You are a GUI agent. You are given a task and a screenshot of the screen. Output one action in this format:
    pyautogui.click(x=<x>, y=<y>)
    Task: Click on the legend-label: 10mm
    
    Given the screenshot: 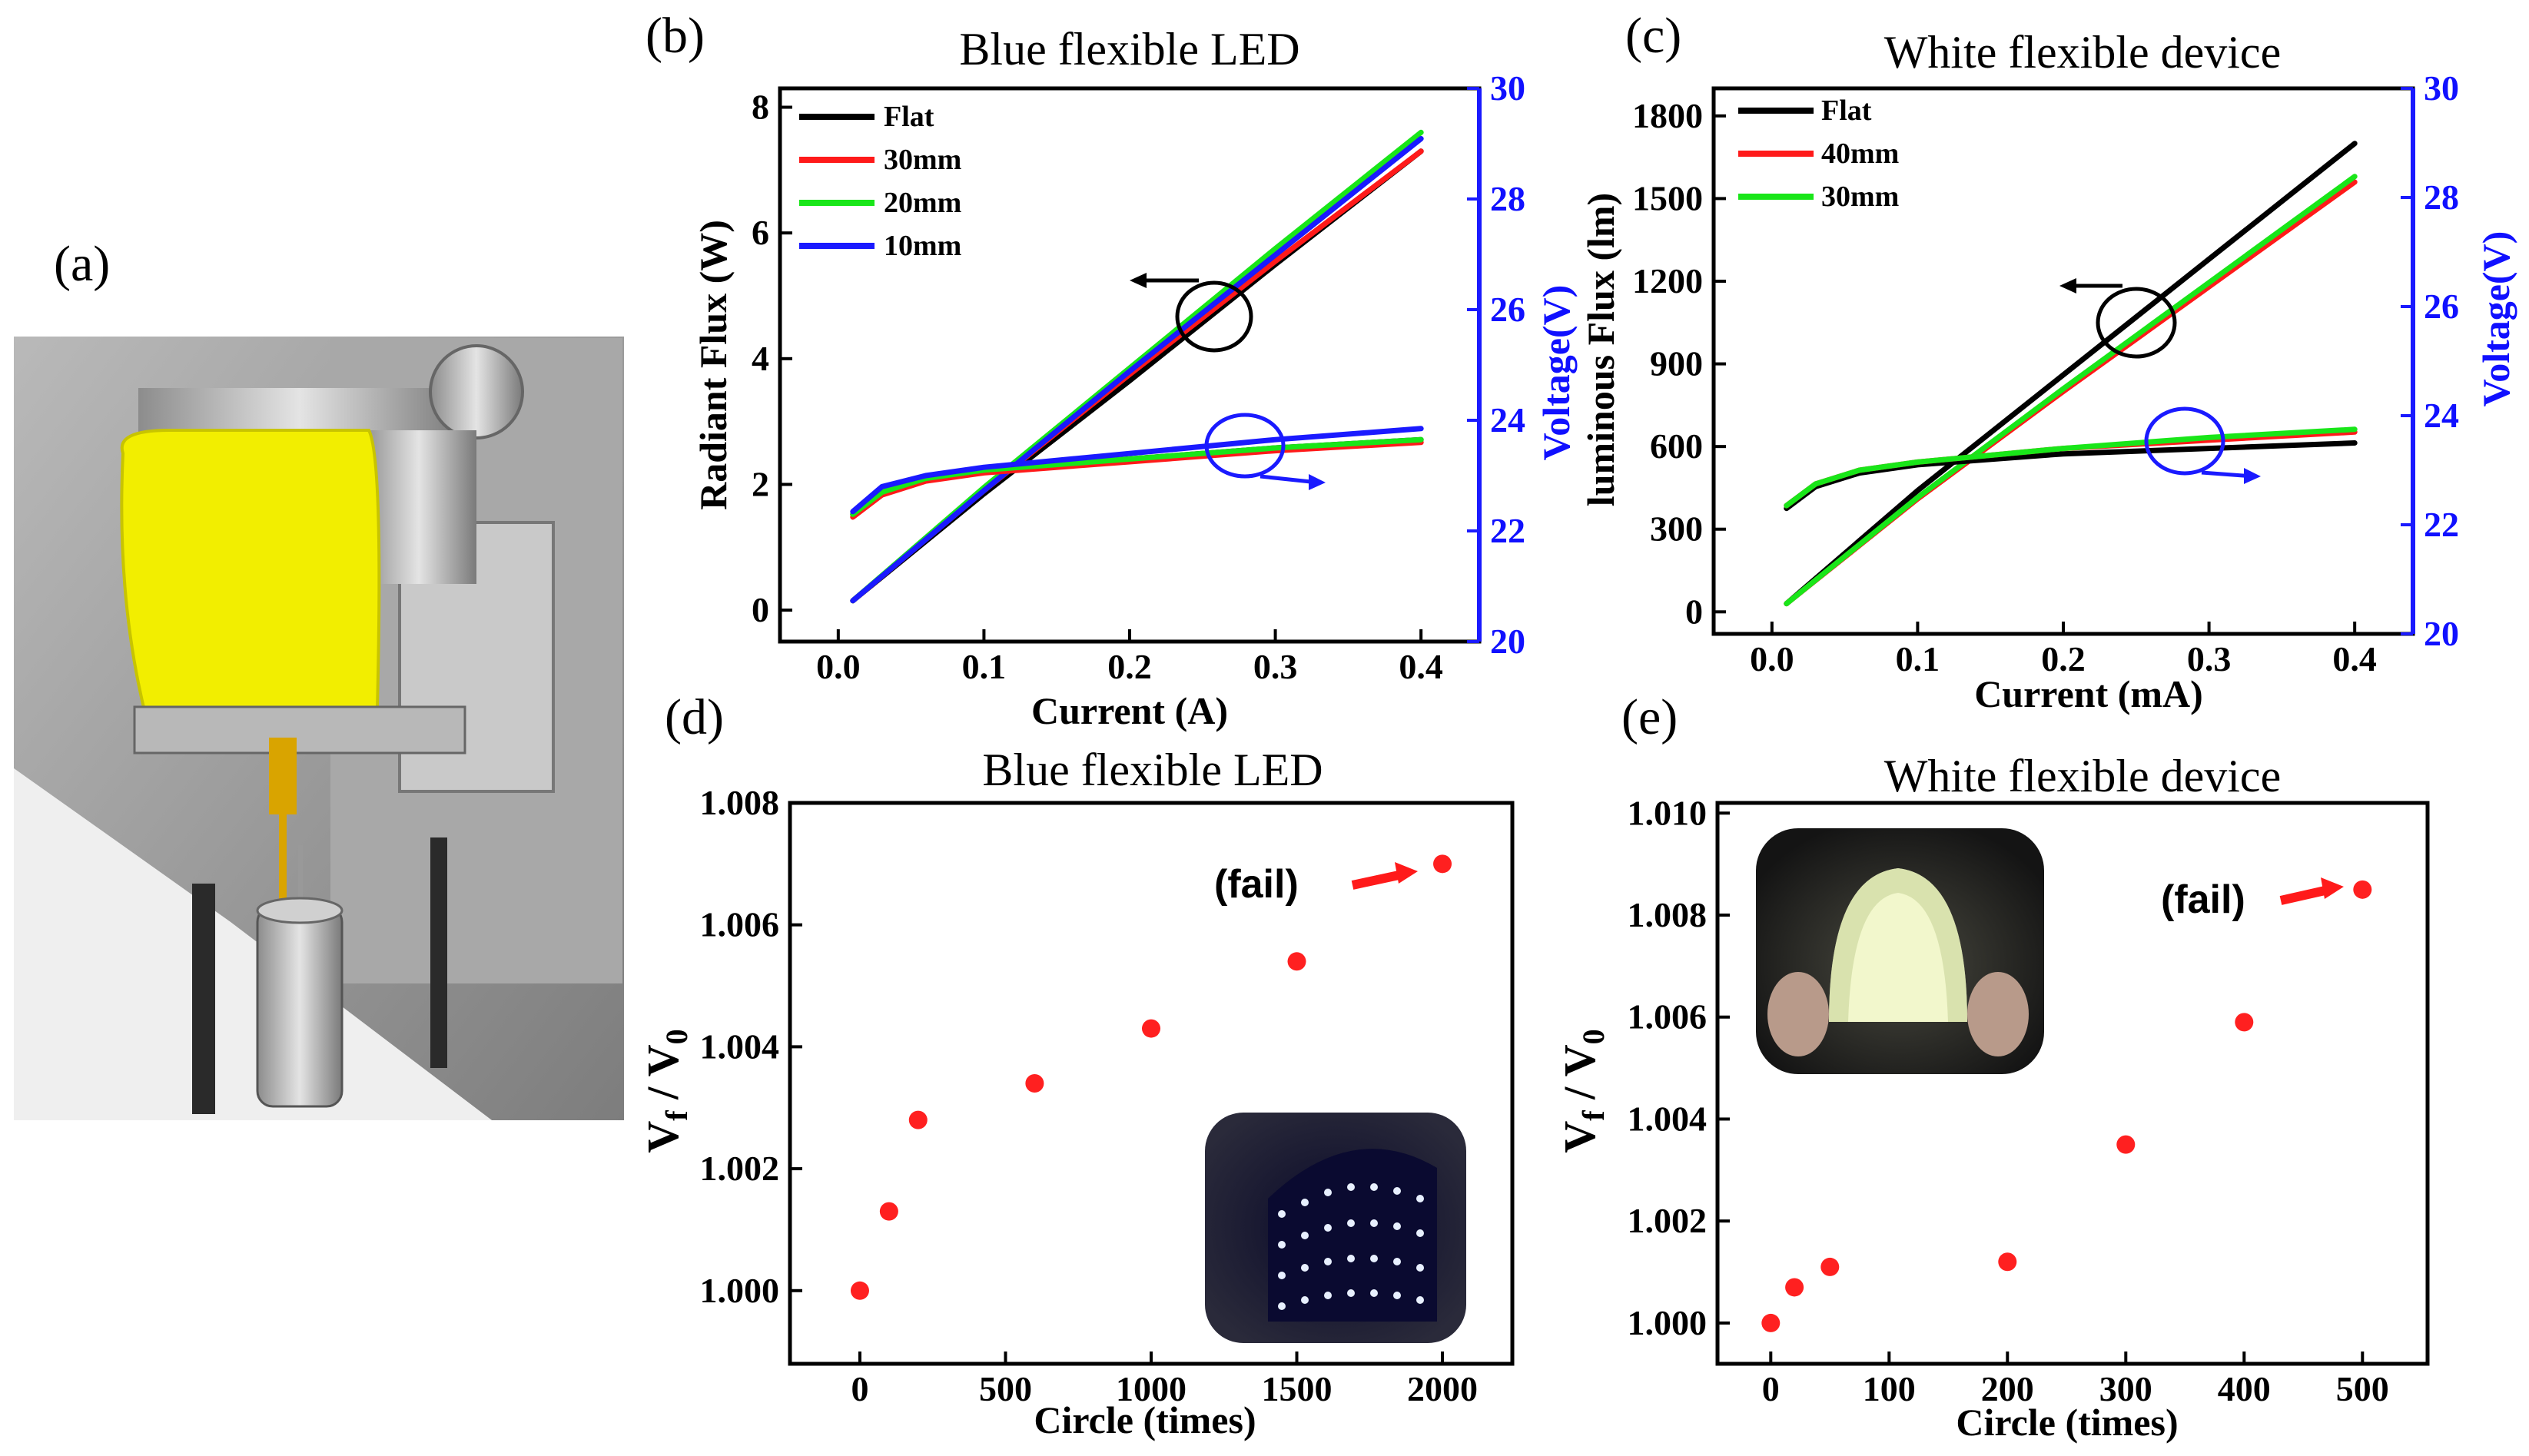 What is the action you would take?
    pyautogui.click(x=922, y=246)
    